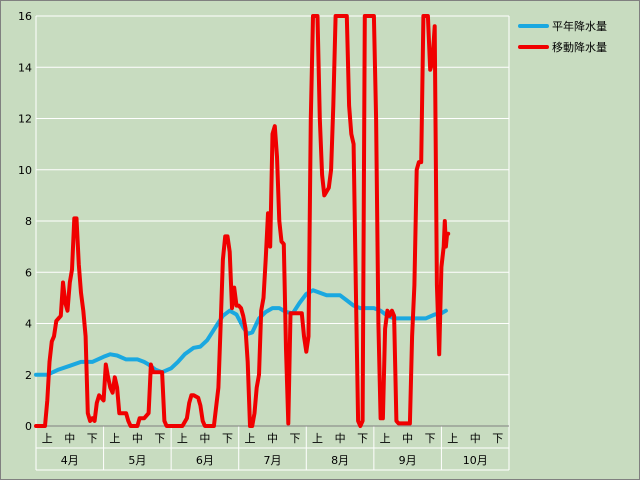 The image size is (640, 480). Describe the element at coordinates (28, 221) in the screenshot. I see `y-tick-label: 8` at that location.